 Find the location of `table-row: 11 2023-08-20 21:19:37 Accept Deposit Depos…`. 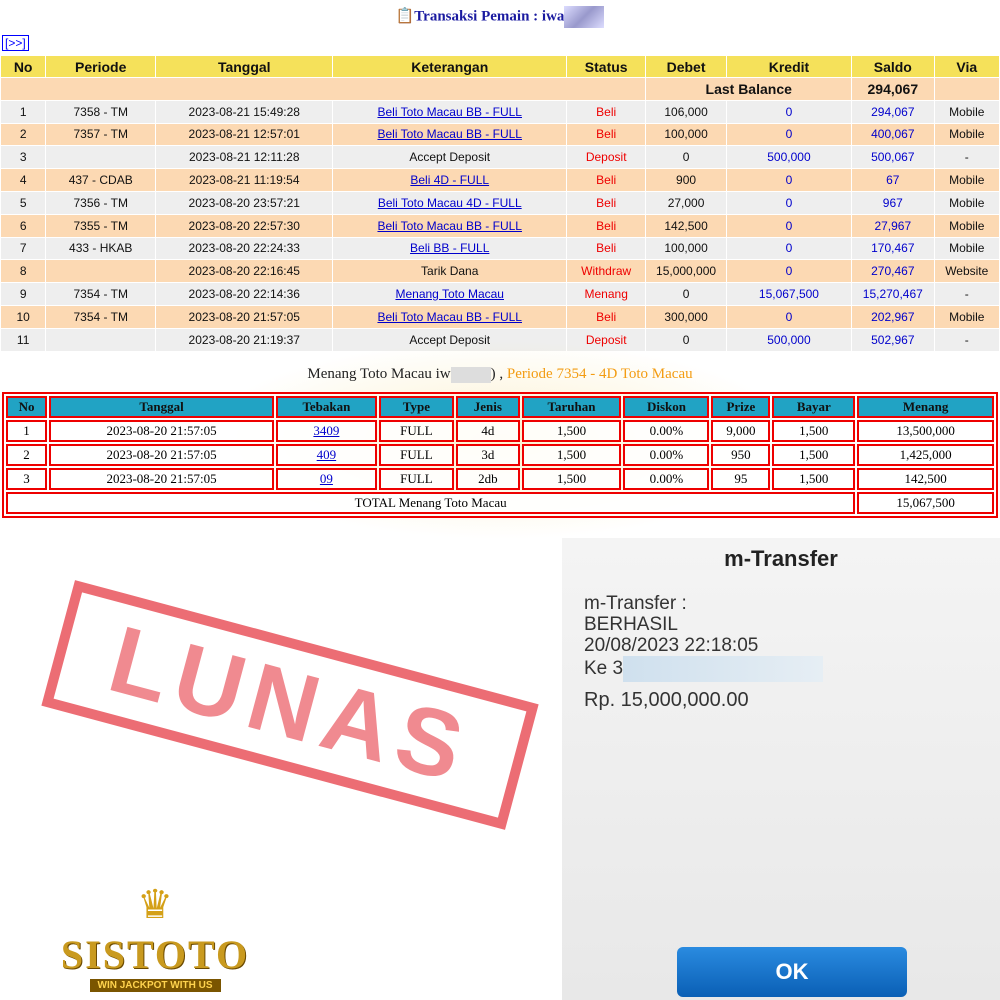

table-row: 11 2023-08-20 21:19:37 Accept Deposit Depos… is located at coordinates (500, 339).